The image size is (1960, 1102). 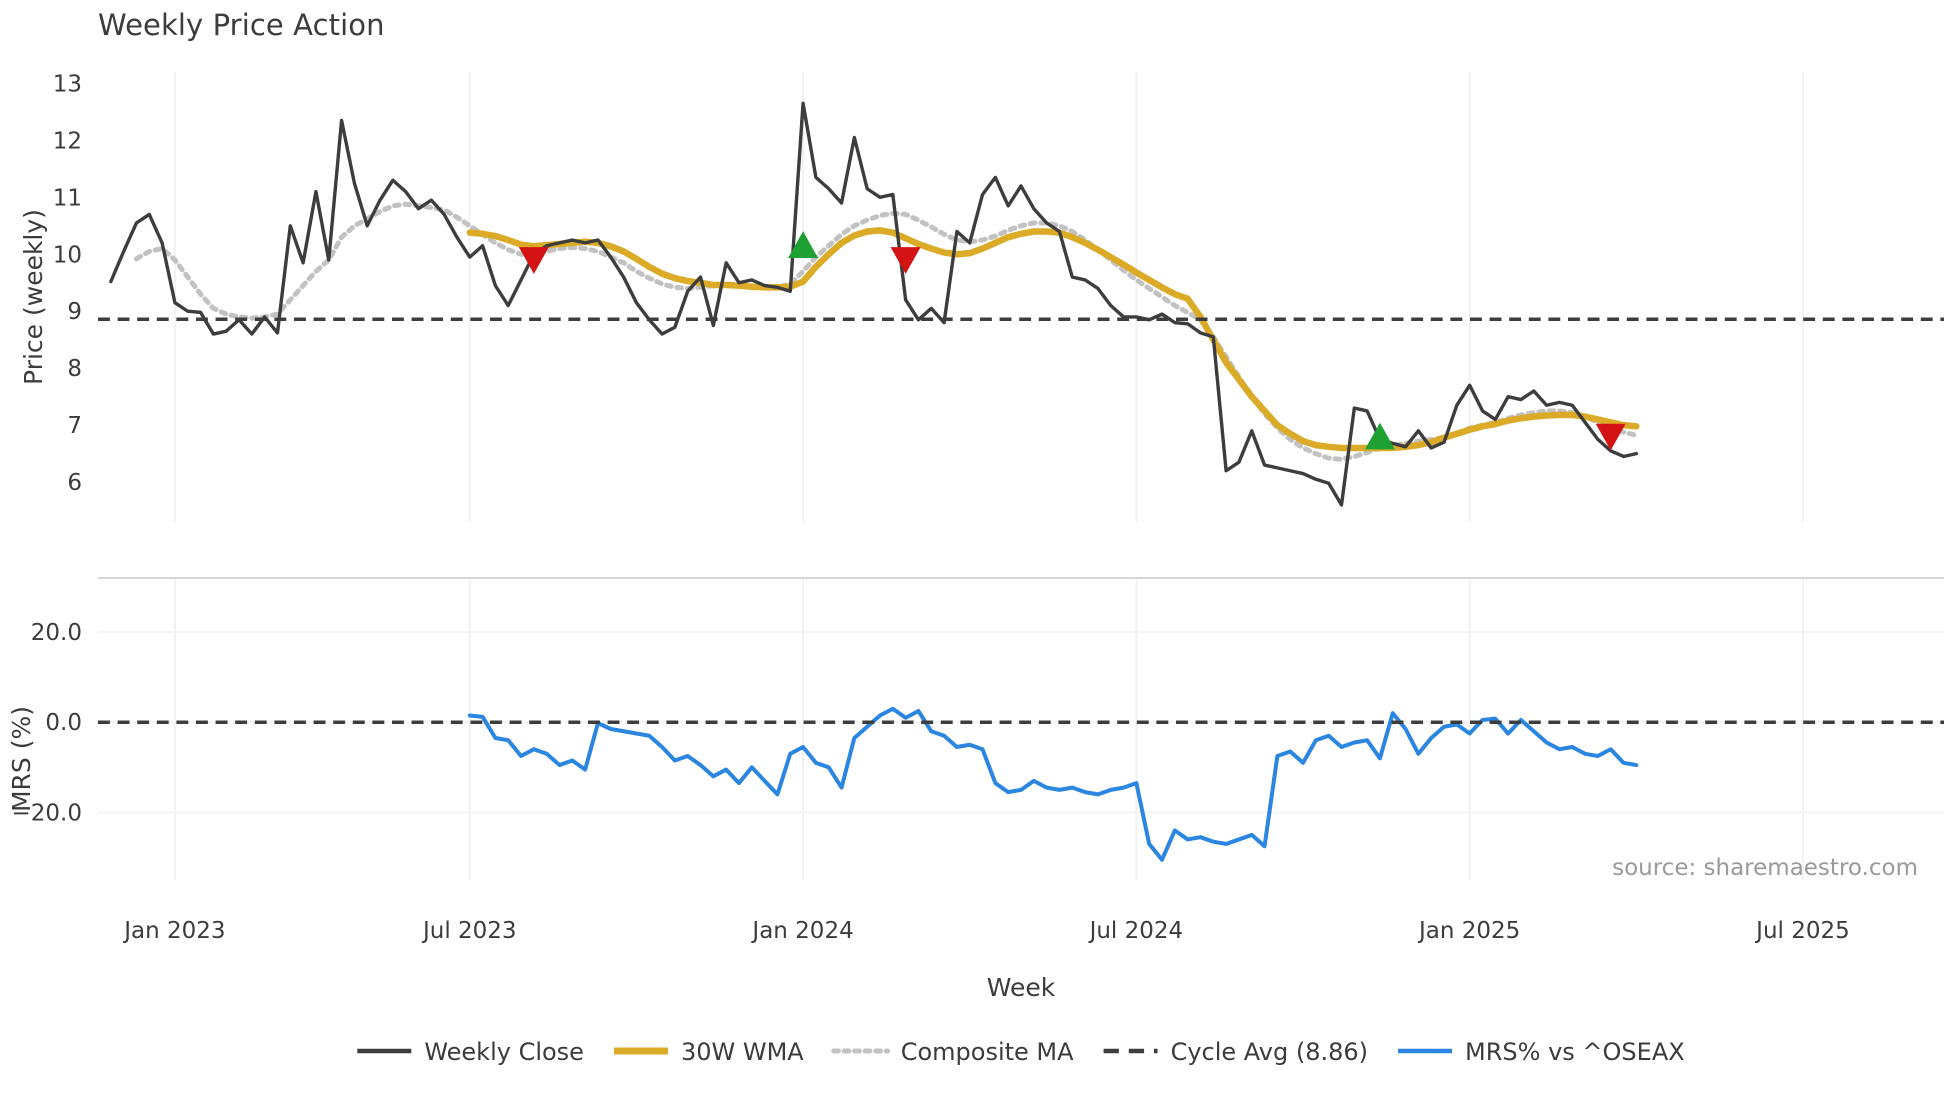 What do you see at coordinates (47, 813) in the screenshot?
I see `mrs-y-tick-label: −20.0` at bounding box center [47, 813].